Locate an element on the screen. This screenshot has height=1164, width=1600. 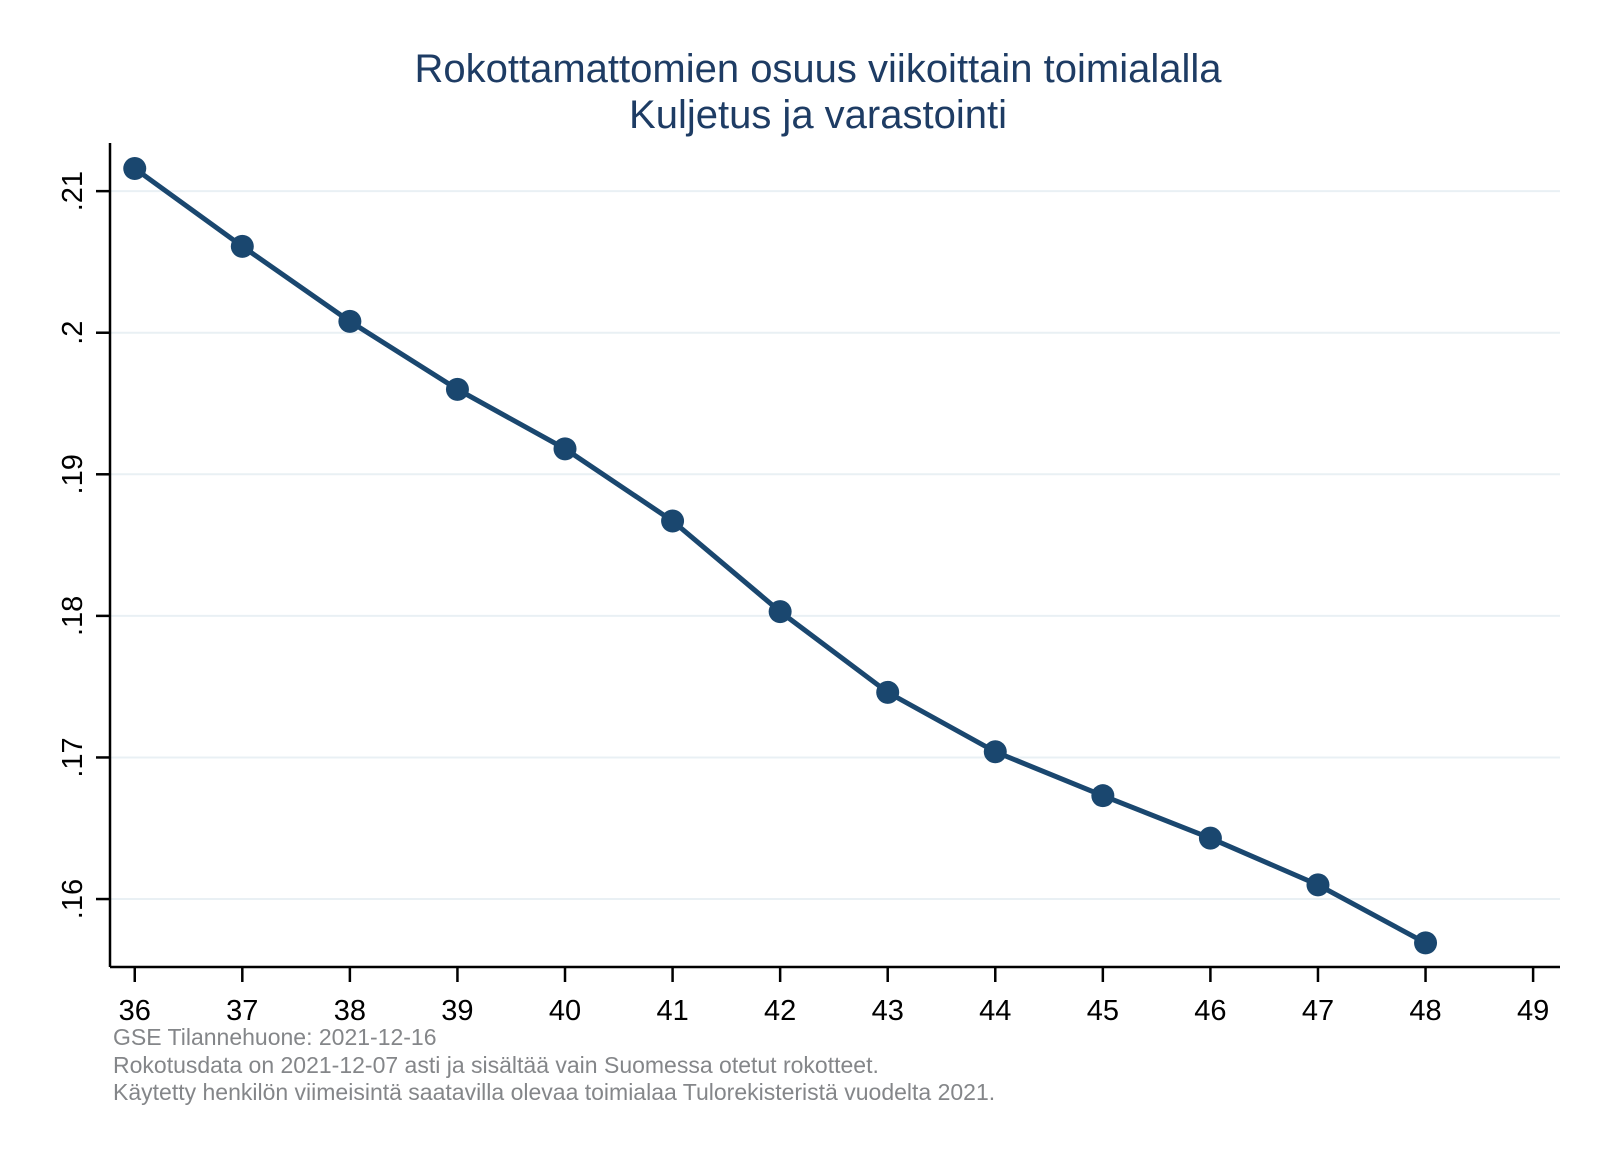
x-tick-label: 38 is located at coordinates (350, 1011).